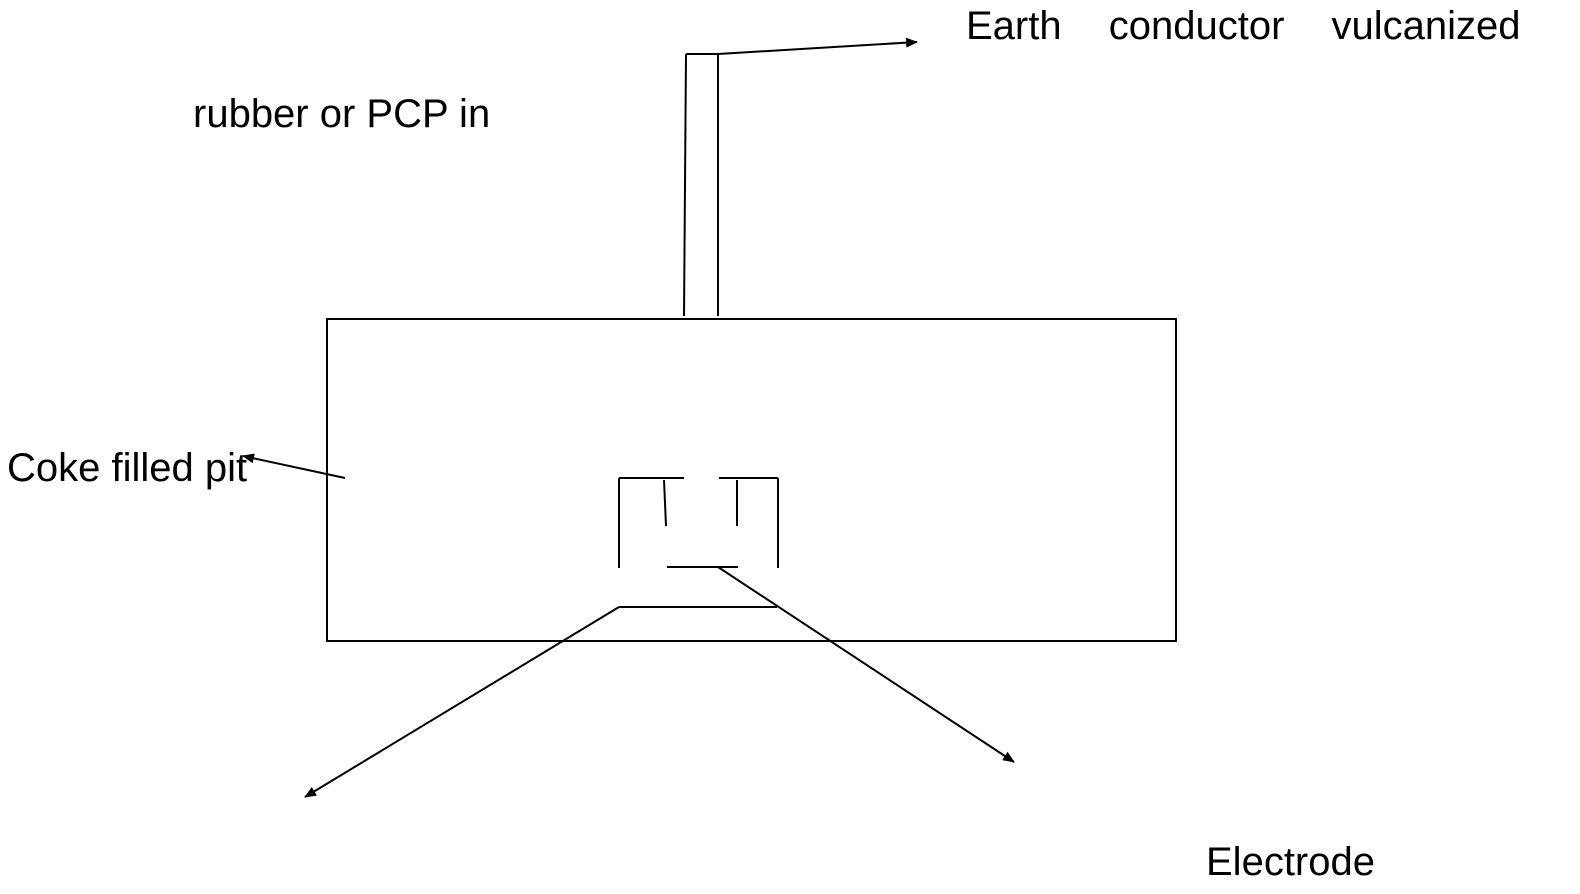 The width and height of the screenshot is (1580, 894). Describe the element at coordinates (1290, 862) in the screenshot. I see `electrode-label: Electrode` at that location.